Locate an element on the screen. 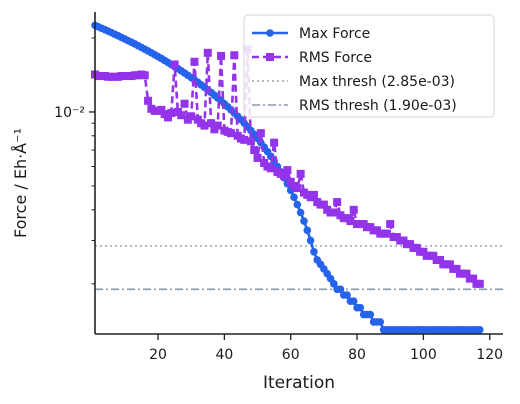  x-tick-label-4: 80 is located at coordinates (357, 355).